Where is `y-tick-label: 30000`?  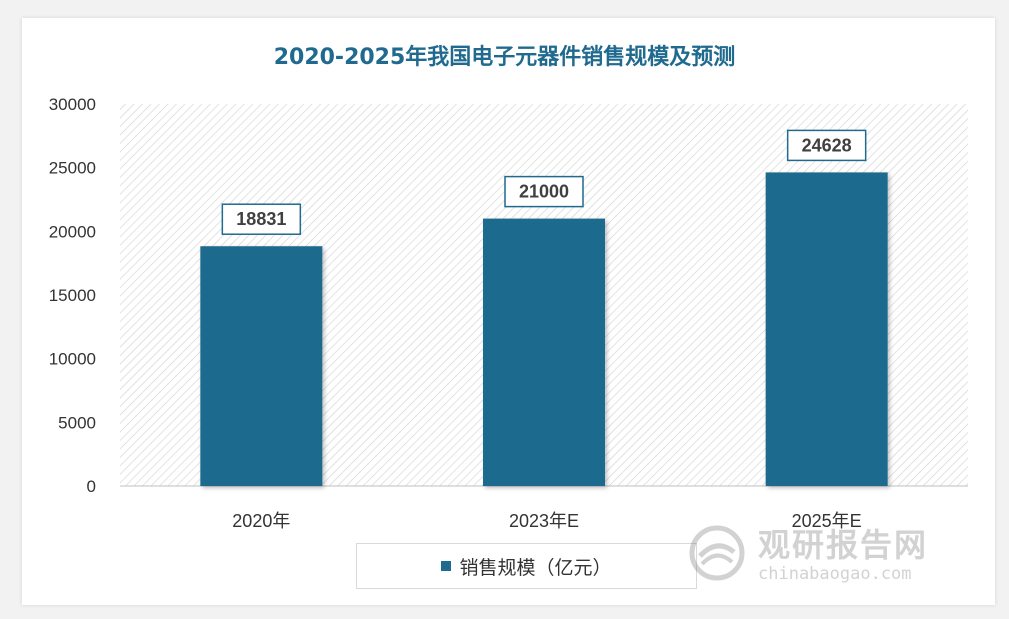 y-tick-label: 30000 is located at coordinates (72, 104).